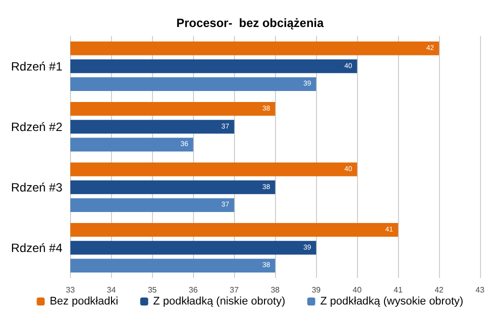 This screenshot has height=324, width=500. Describe the element at coordinates (392, 302) in the screenshot. I see `legend-label: Z podkładką (wysokie obroty)` at that location.